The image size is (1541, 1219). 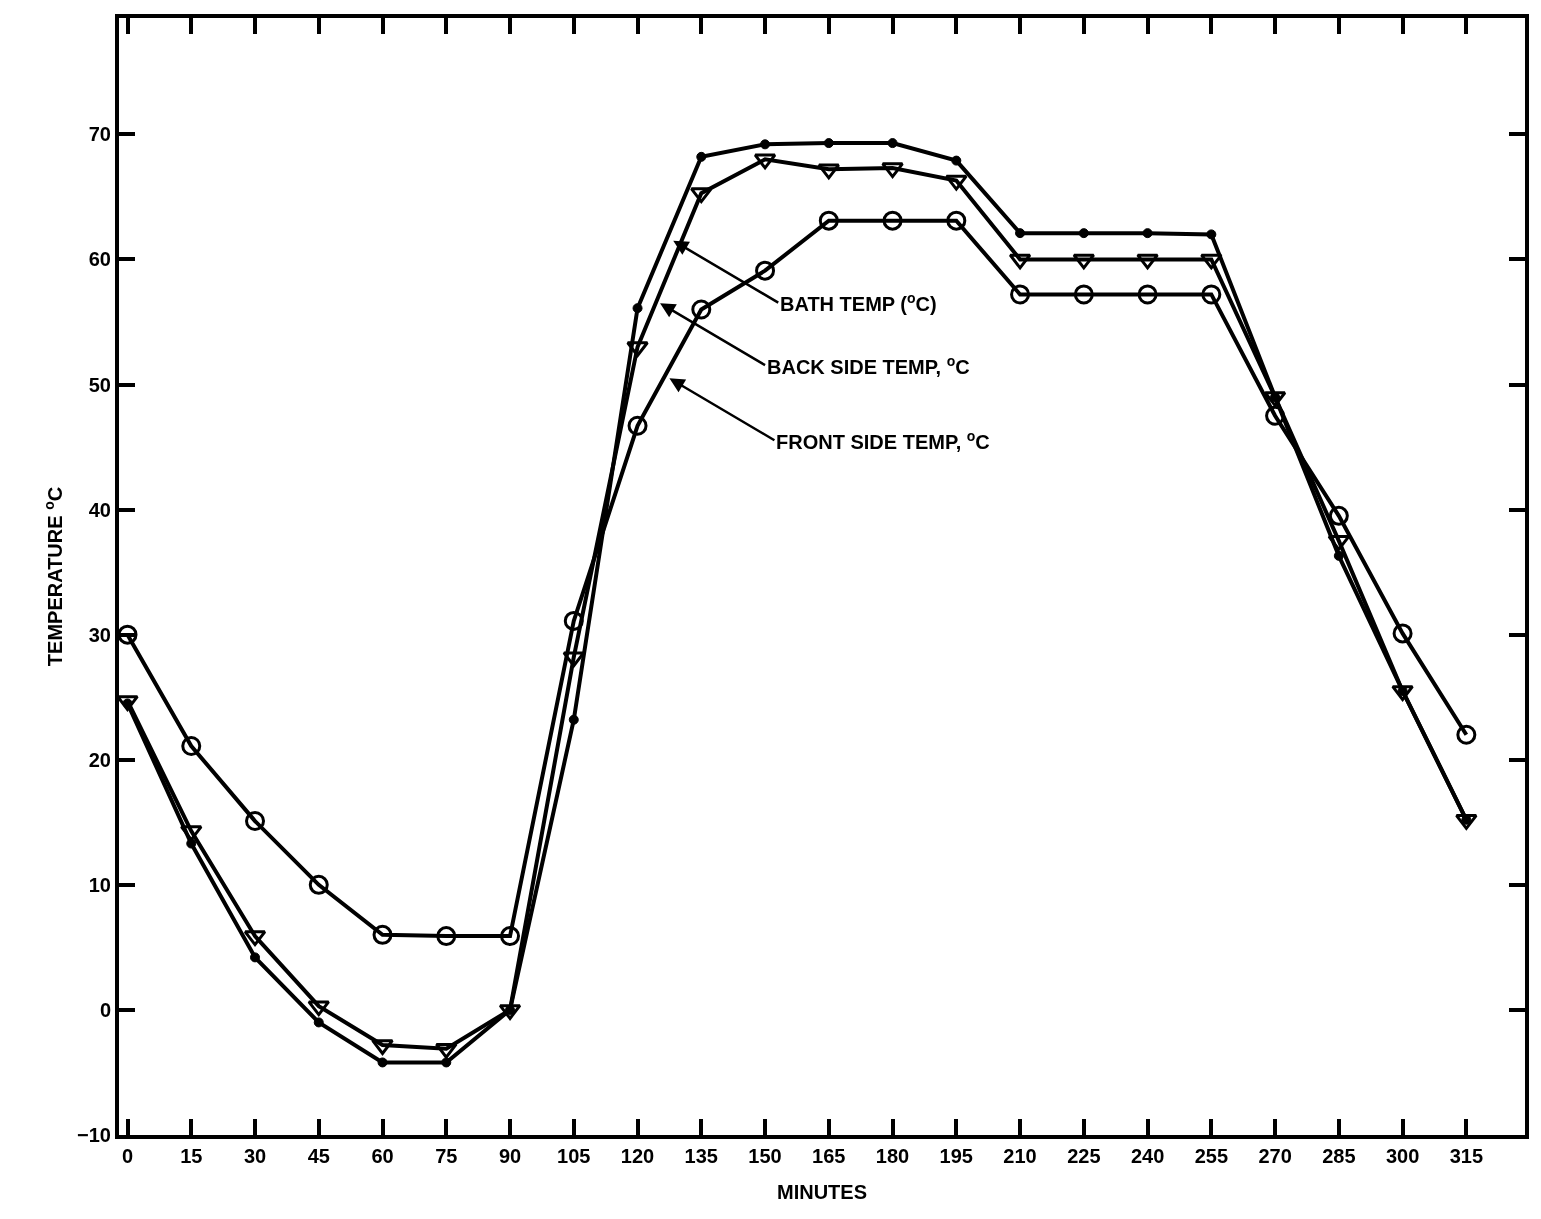 What do you see at coordinates (1339, 1156) in the screenshot?
I see `x-tick-label: 285` at bounding box center [1339, 1156].